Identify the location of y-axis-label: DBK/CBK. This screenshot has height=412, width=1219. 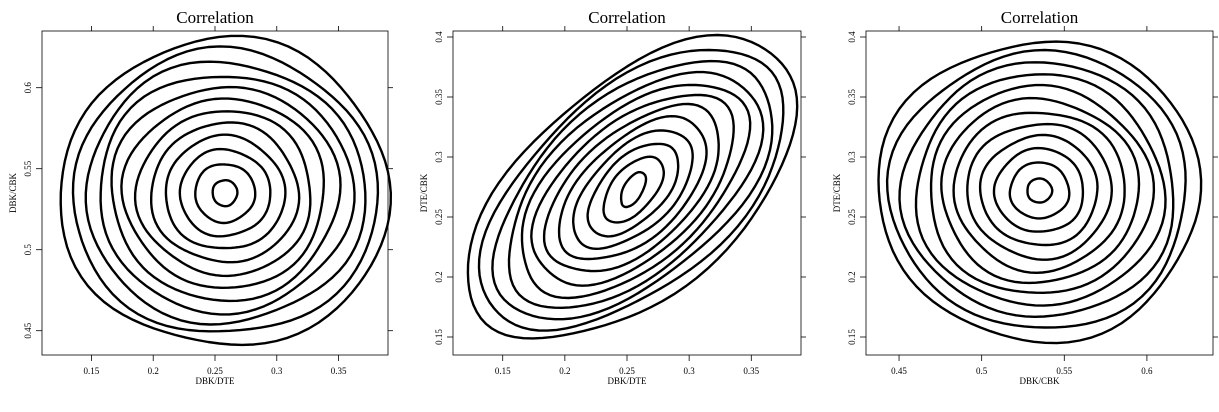
(13, 192).